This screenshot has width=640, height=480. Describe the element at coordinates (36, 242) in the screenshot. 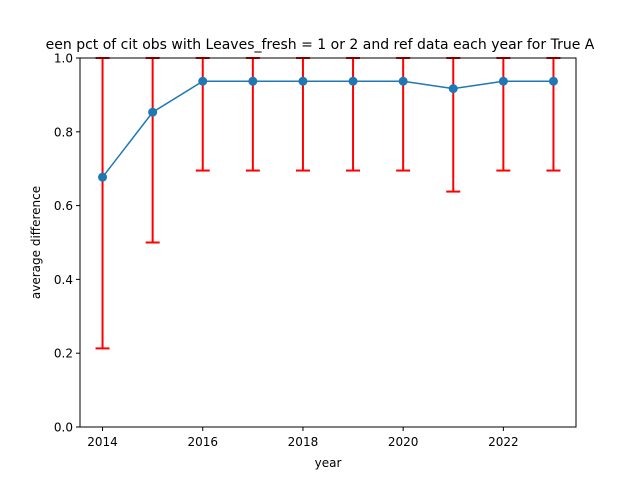

I see `y-axis-label: average difference` at that location.